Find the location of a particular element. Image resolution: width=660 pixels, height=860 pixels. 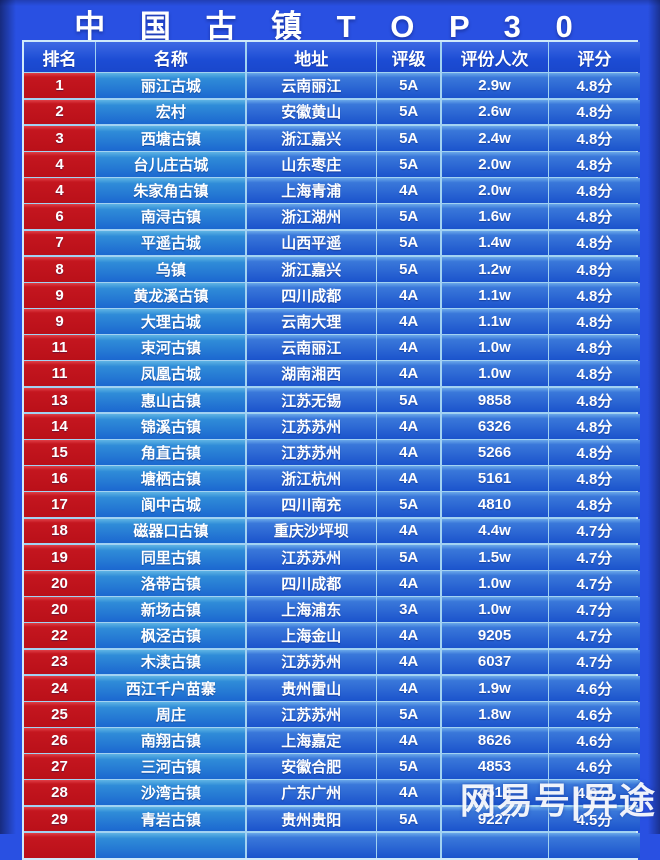

table-row: 25 周庄 江苏苏州 5A 1.8w 4.6分 is located at coordinates (332, 714).